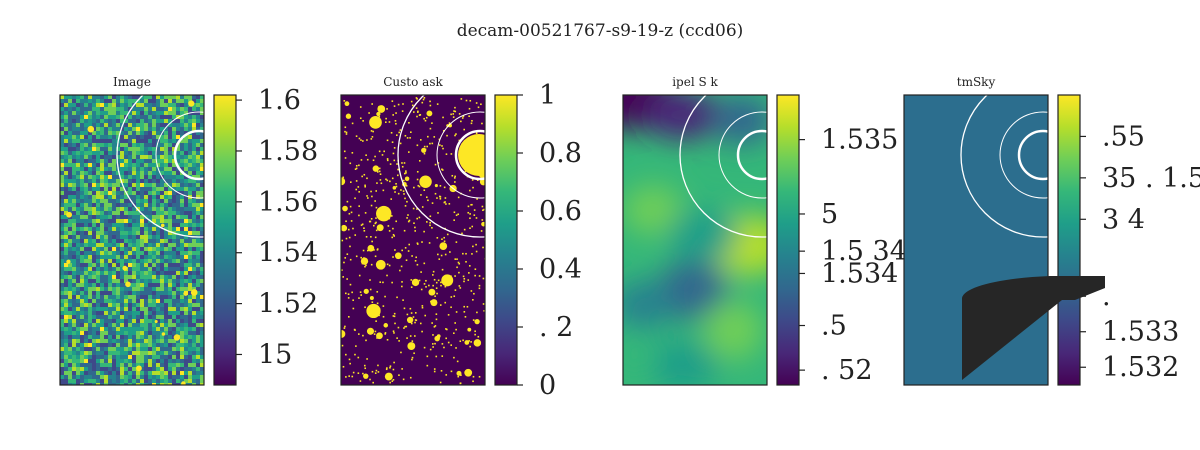 This screenshot has width=1200, height=450. I want to click on colorbar-tick-label: .55, so click(1123, 136).